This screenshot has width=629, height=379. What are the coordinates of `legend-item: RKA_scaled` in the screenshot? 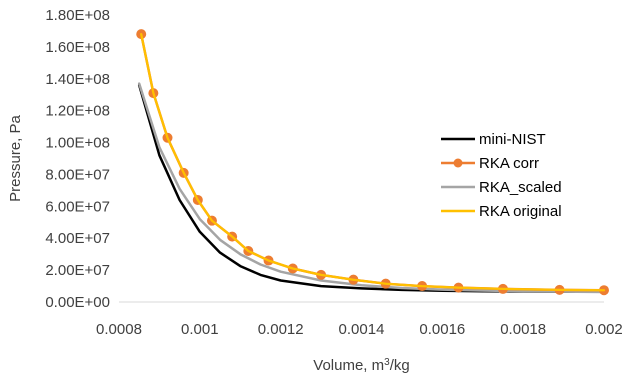 It's located at (501, 187).